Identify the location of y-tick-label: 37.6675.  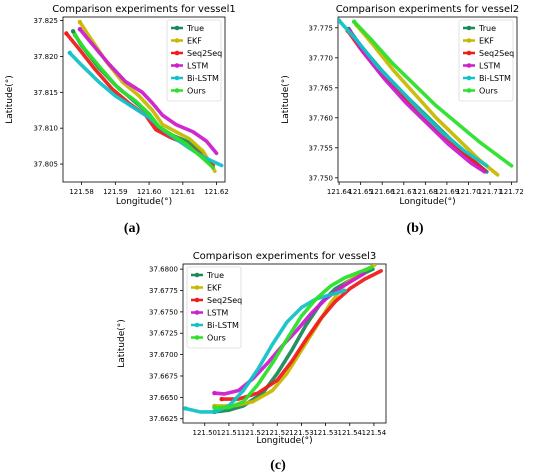
(163, 376).